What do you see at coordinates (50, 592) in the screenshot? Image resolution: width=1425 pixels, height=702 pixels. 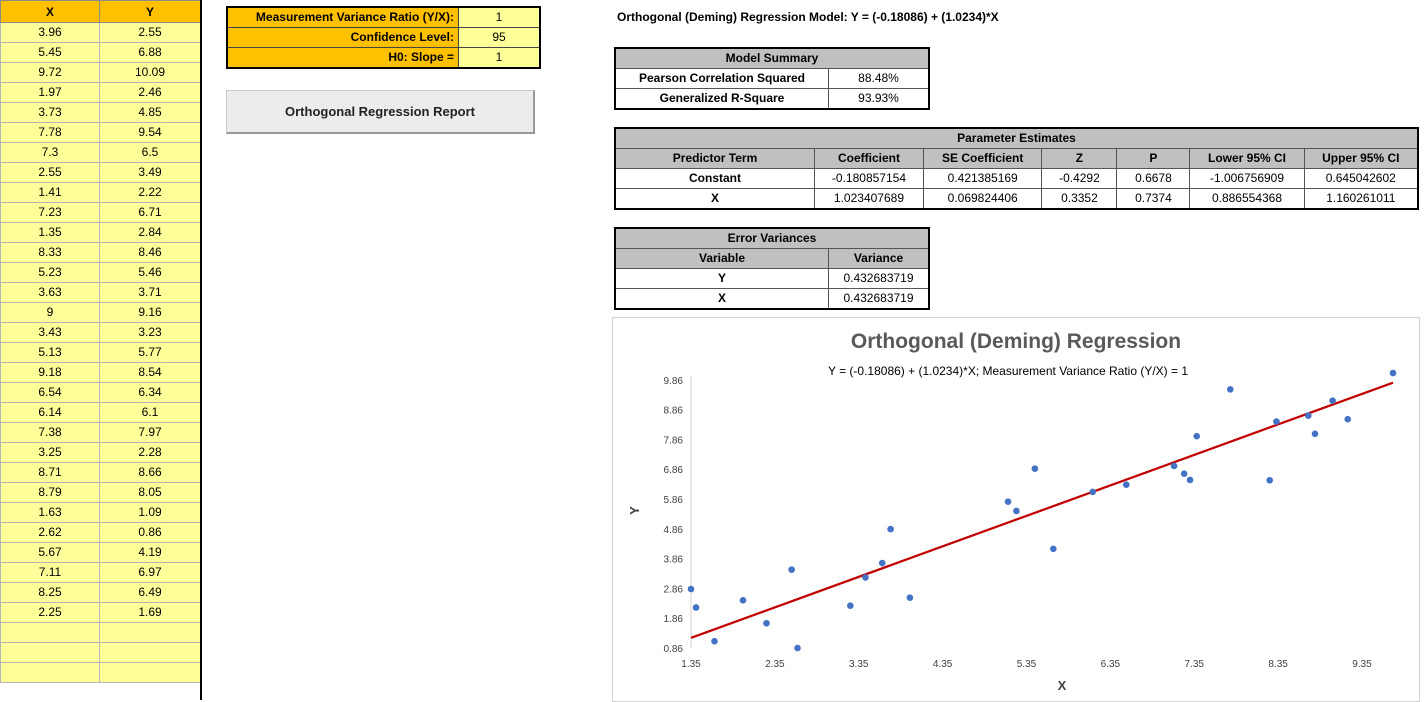 I see `x-value-cell: 8.25` at bounding box center [50, 592].